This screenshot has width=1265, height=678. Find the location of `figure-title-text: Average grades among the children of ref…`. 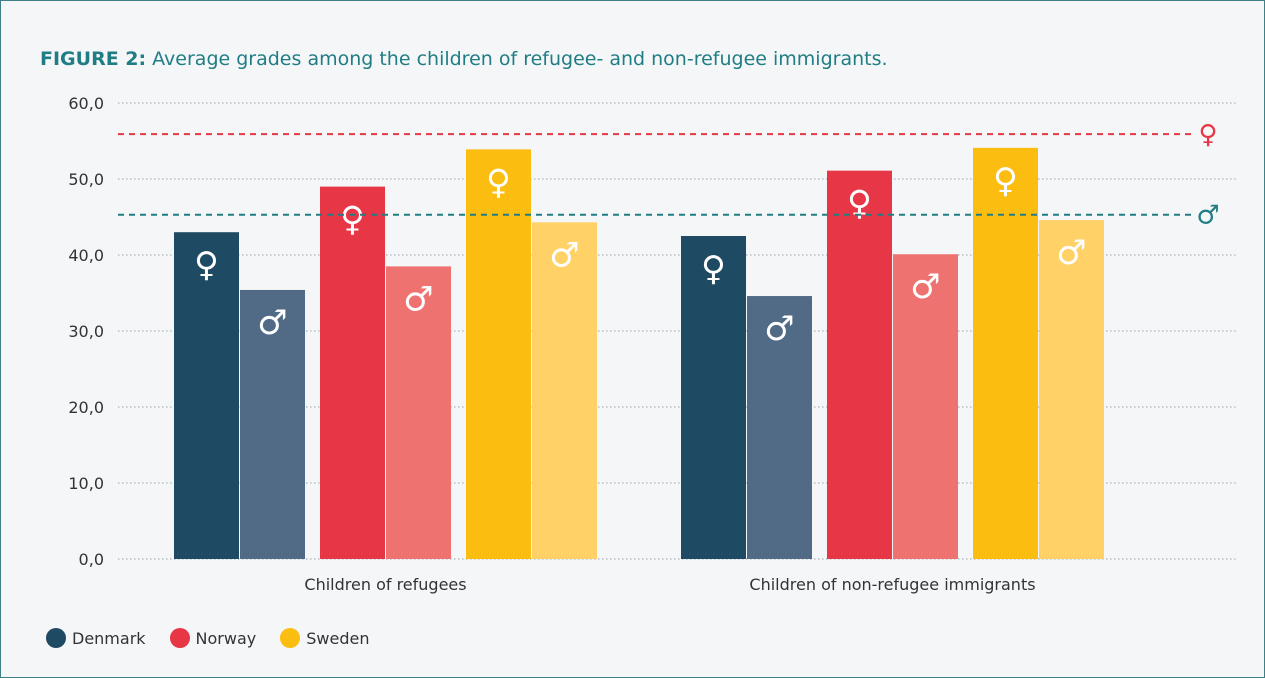

figure-title-text: Average grades among the children of ref… is located at coordinates (520, 59).